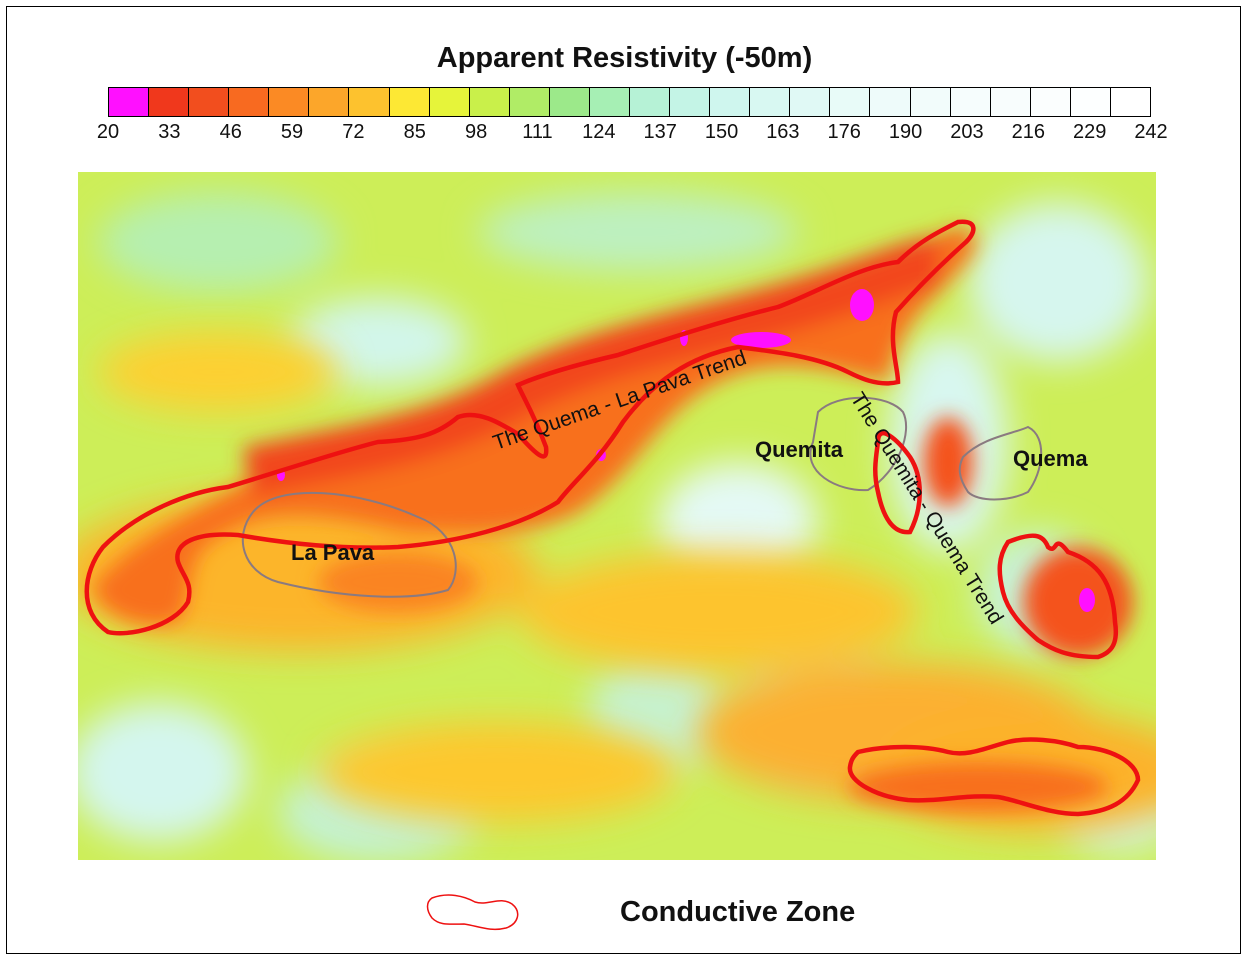  What do you see at coordinates (169, 132) in the screenshot?
I see `colorbar-tick-label: 33` at bounding box center [169, 132].